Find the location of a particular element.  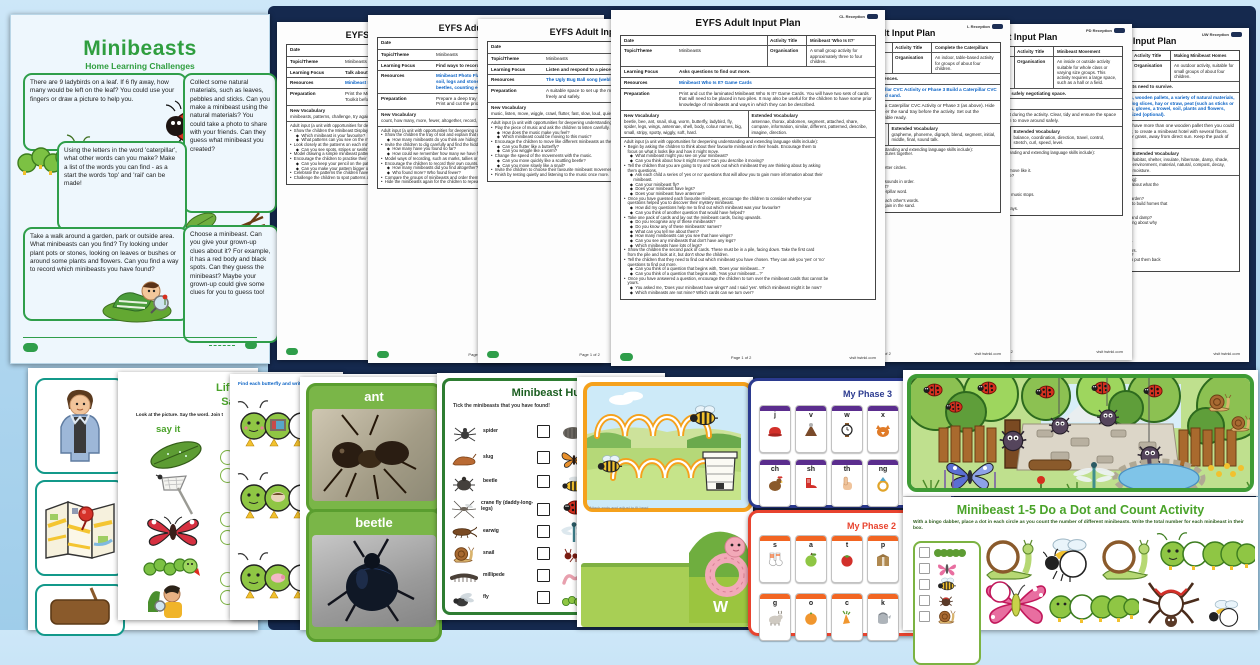

chicken-image is located at coordinates (776, 483).